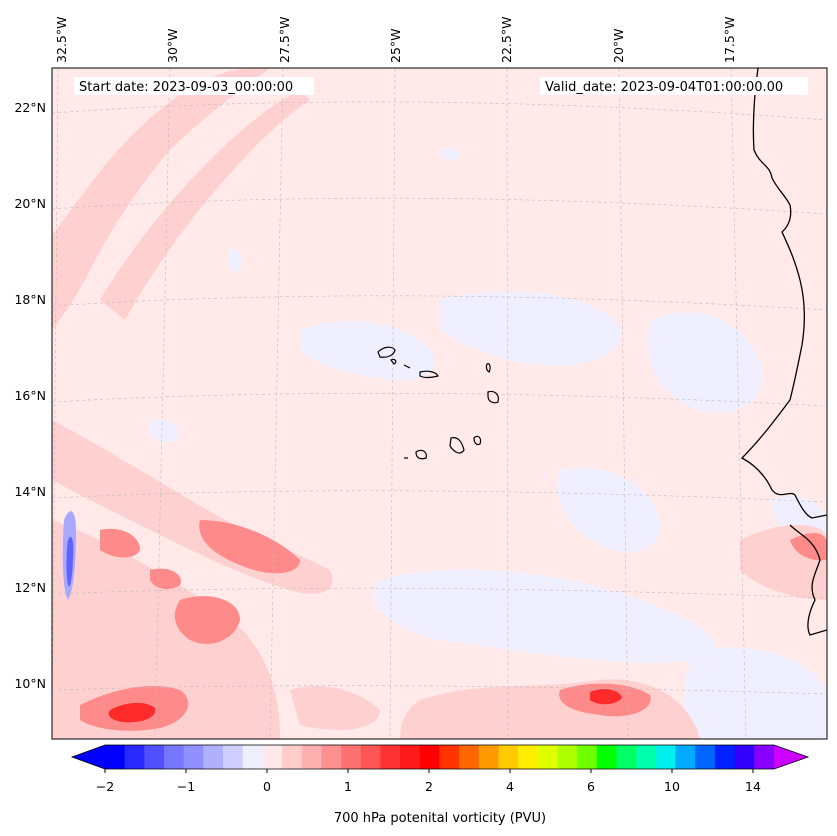 Image resolution: width=837 pixels, height=836 pixels. I want to click on lat-label-10n: 10°N, so click(30, 683).